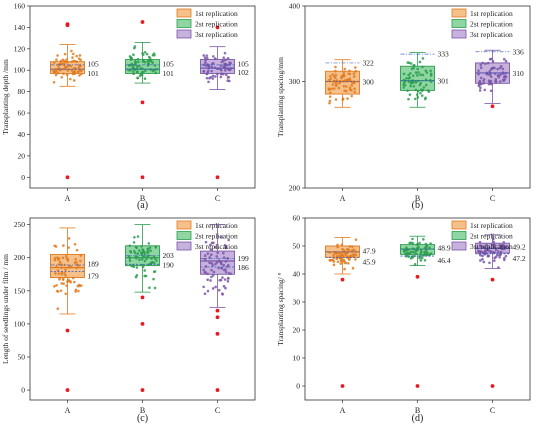  What do you see at coordinates (216, 246) in the screenshot?
I see `legend-label: 3st replication` at bounding box center [216, 246].